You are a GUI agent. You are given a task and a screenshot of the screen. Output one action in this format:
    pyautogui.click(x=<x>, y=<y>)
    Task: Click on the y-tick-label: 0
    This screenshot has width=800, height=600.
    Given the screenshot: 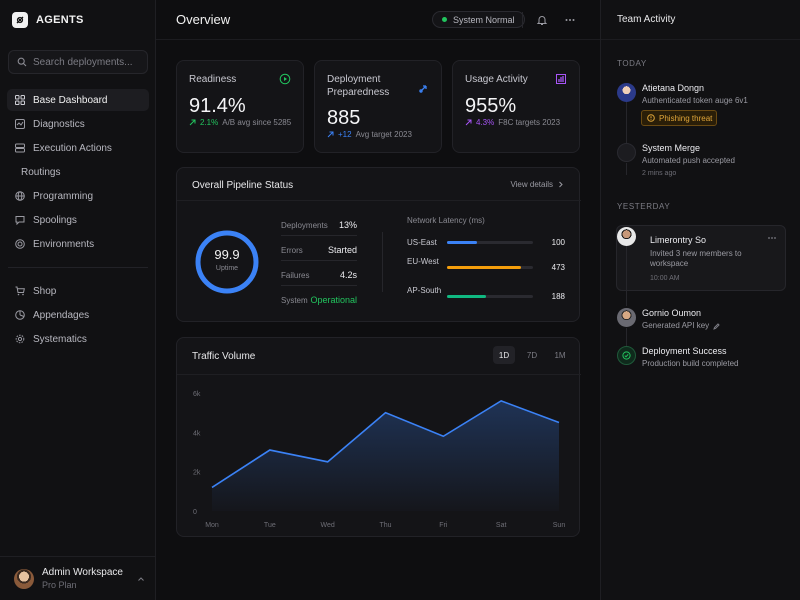 What is the action you would take?
    pyautogui.click(x=195, y=512)
    